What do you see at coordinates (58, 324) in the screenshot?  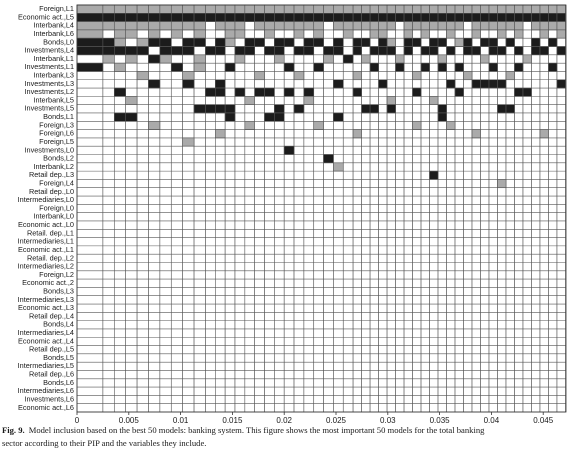 I see `row-label: Bonds,L4` at bounding box center [58, 324].